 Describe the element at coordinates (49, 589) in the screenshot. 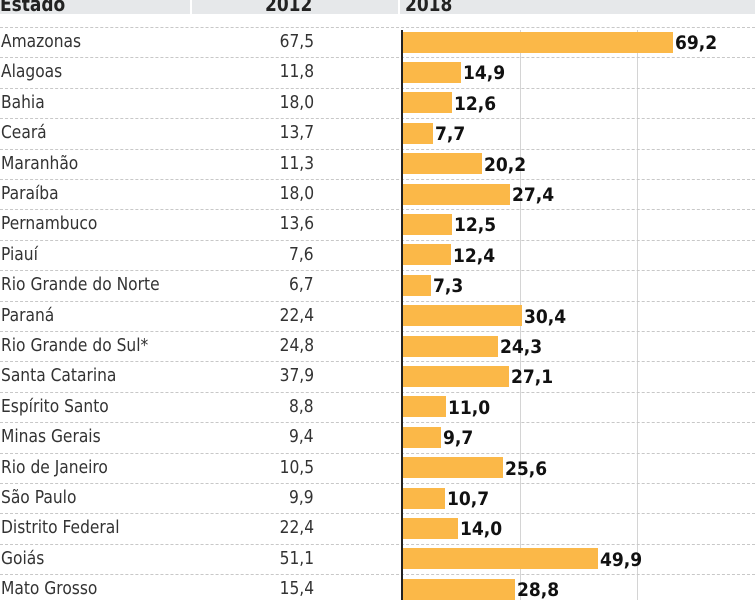

I see `state-name: Mato Grosso` at that location.